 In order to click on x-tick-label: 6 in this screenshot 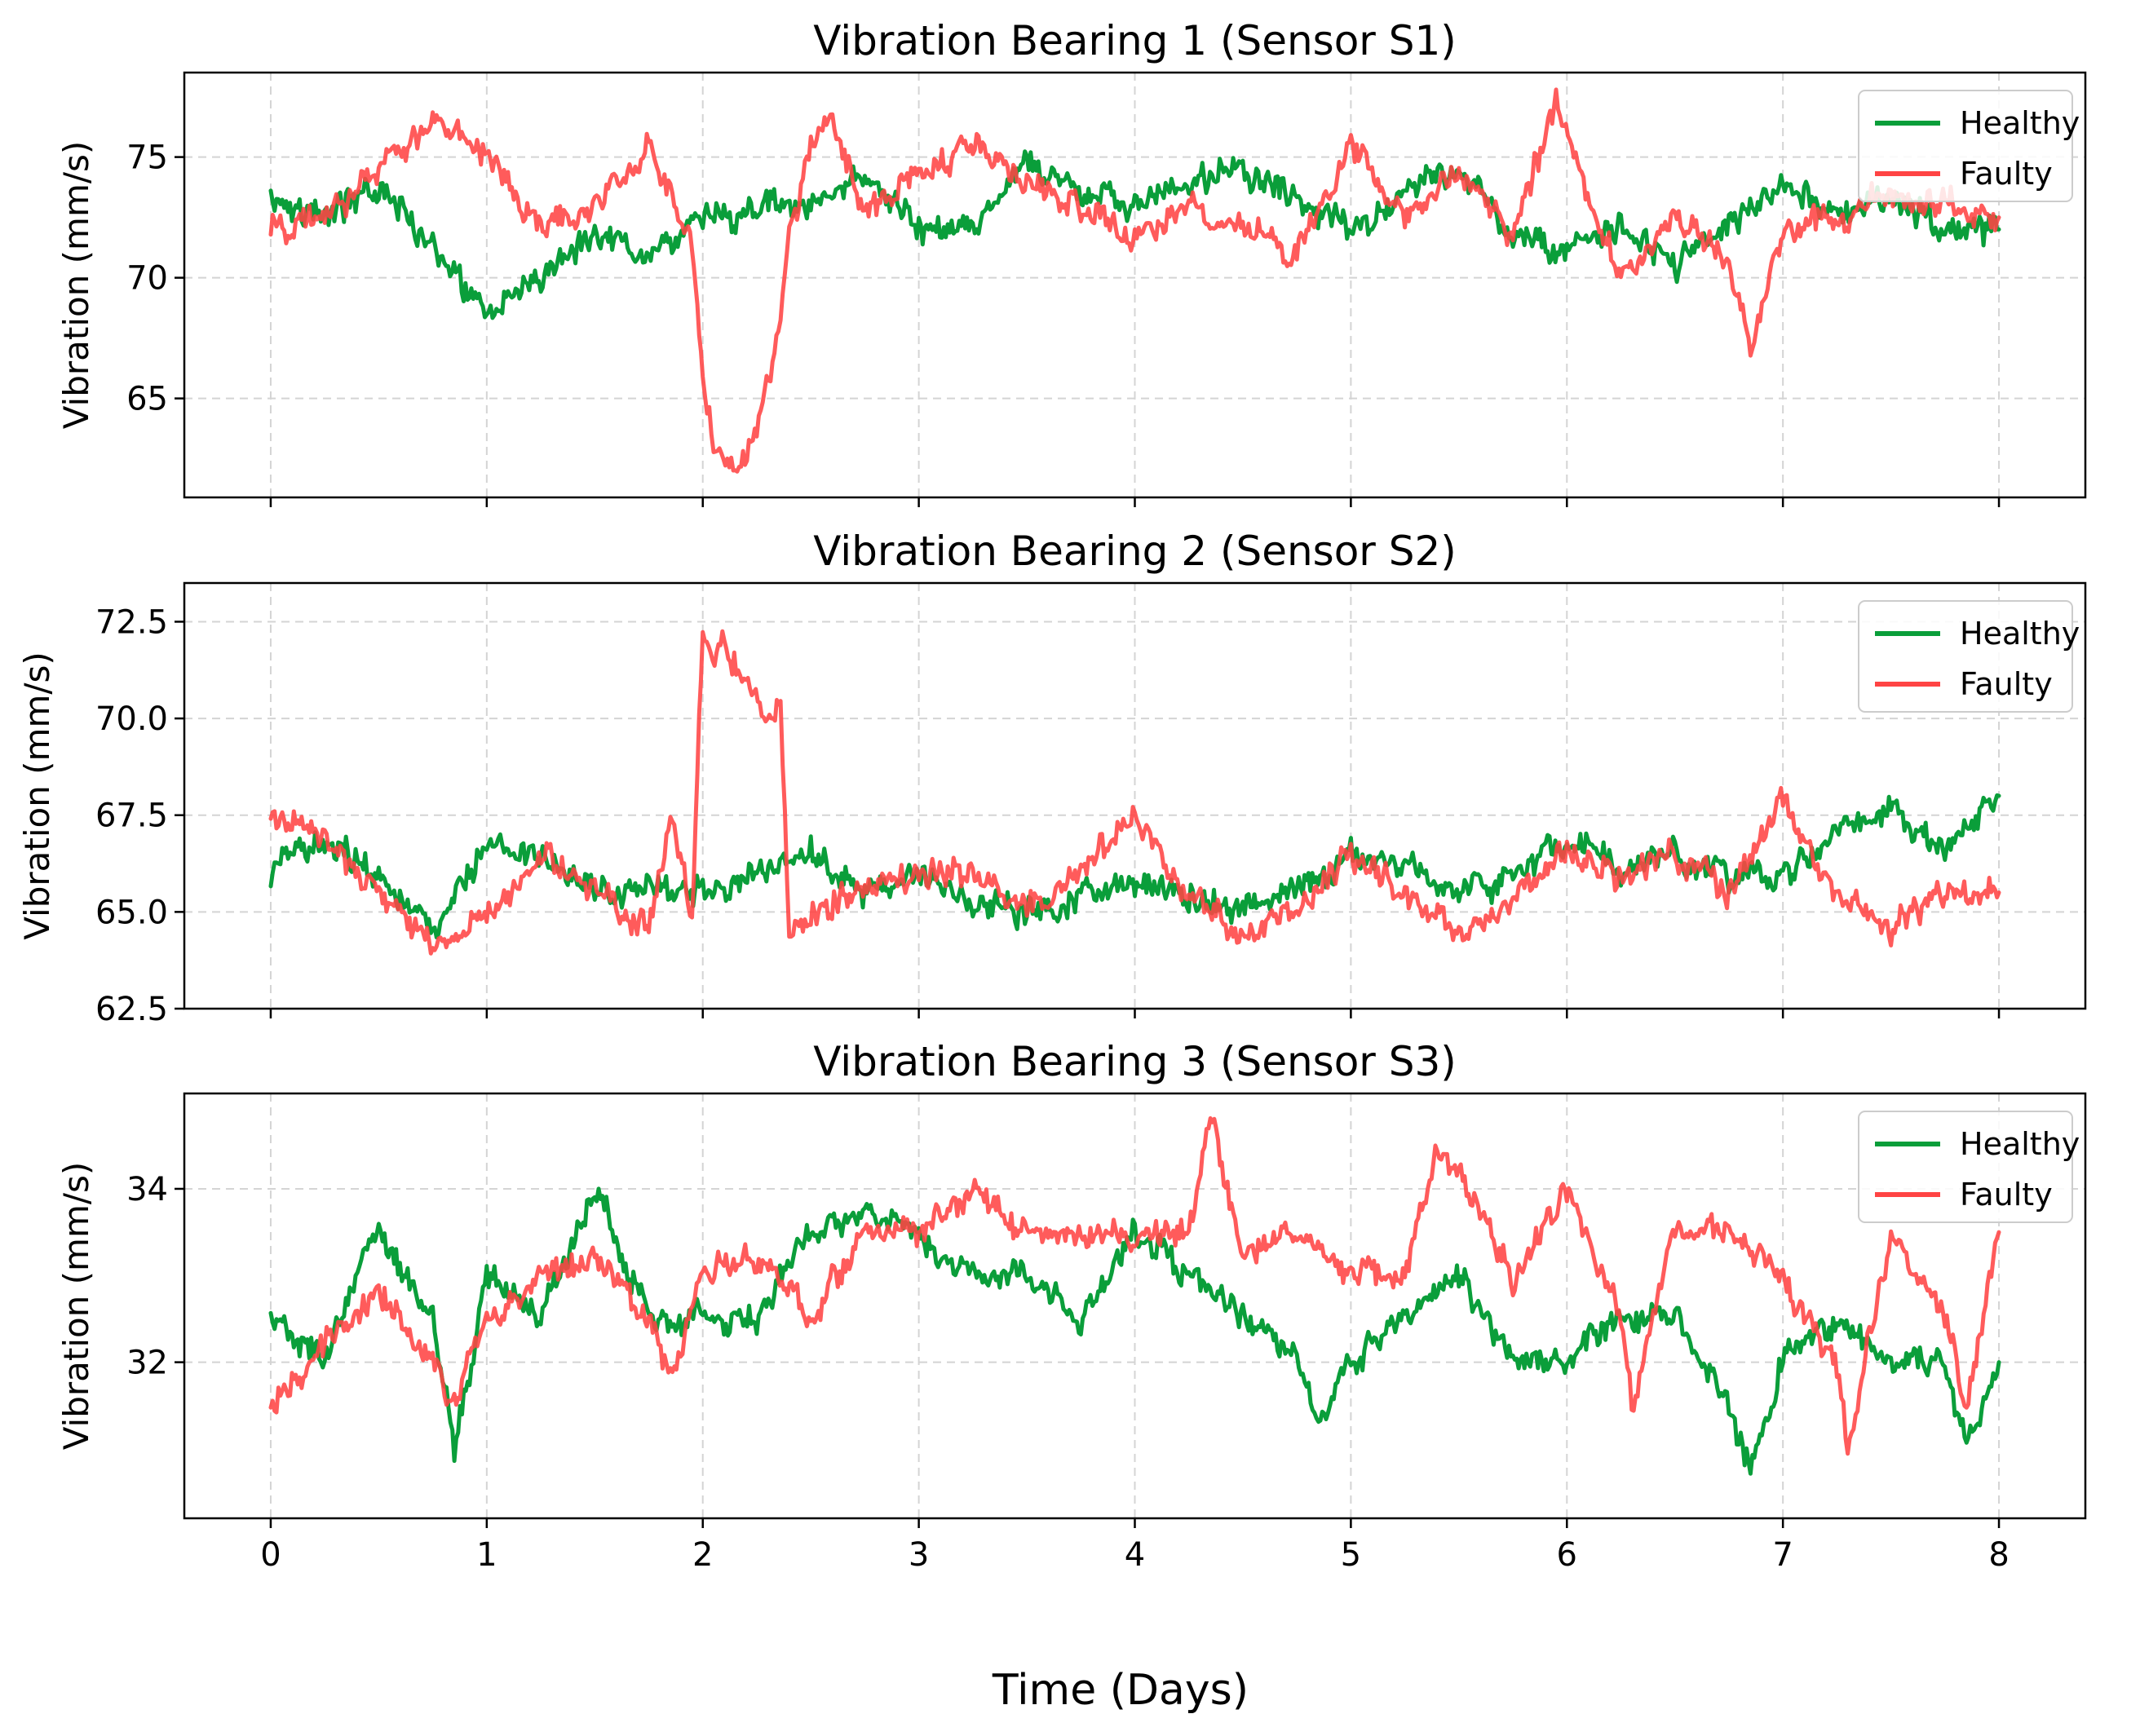, I will do `click(1567, 1555)`.